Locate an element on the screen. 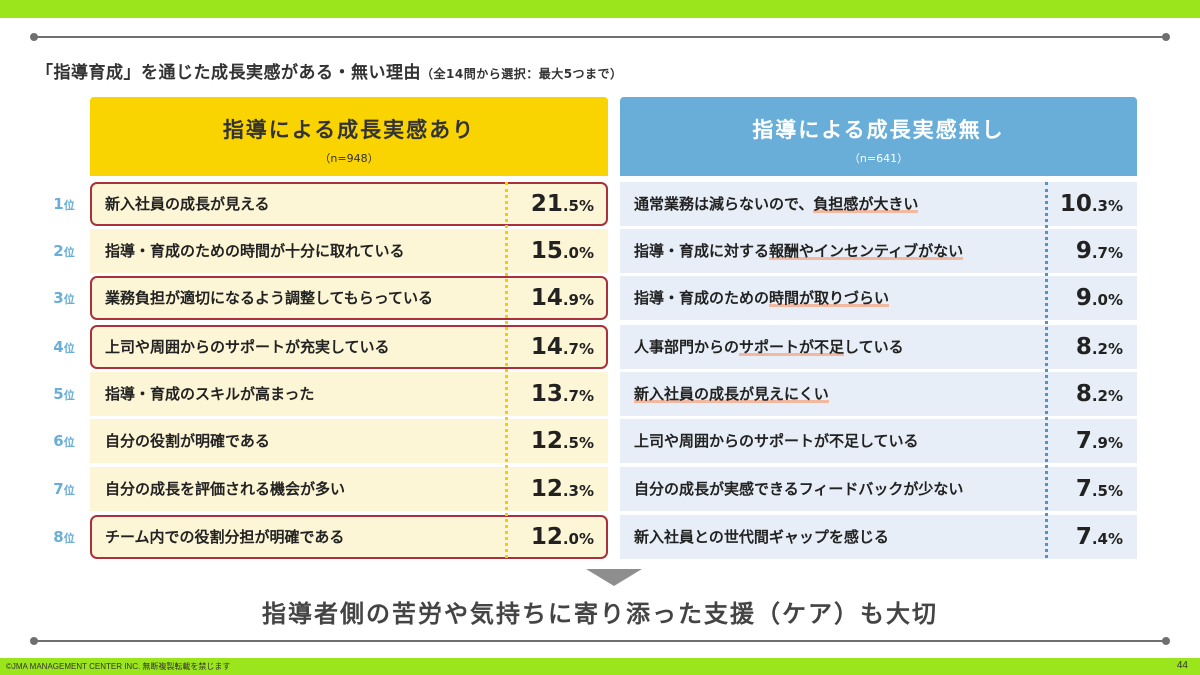 The height and width of the screenshot is (675, 1200). reason-label: 上司や周囲からのサポートが充実している is located at coordinates (247, 347).